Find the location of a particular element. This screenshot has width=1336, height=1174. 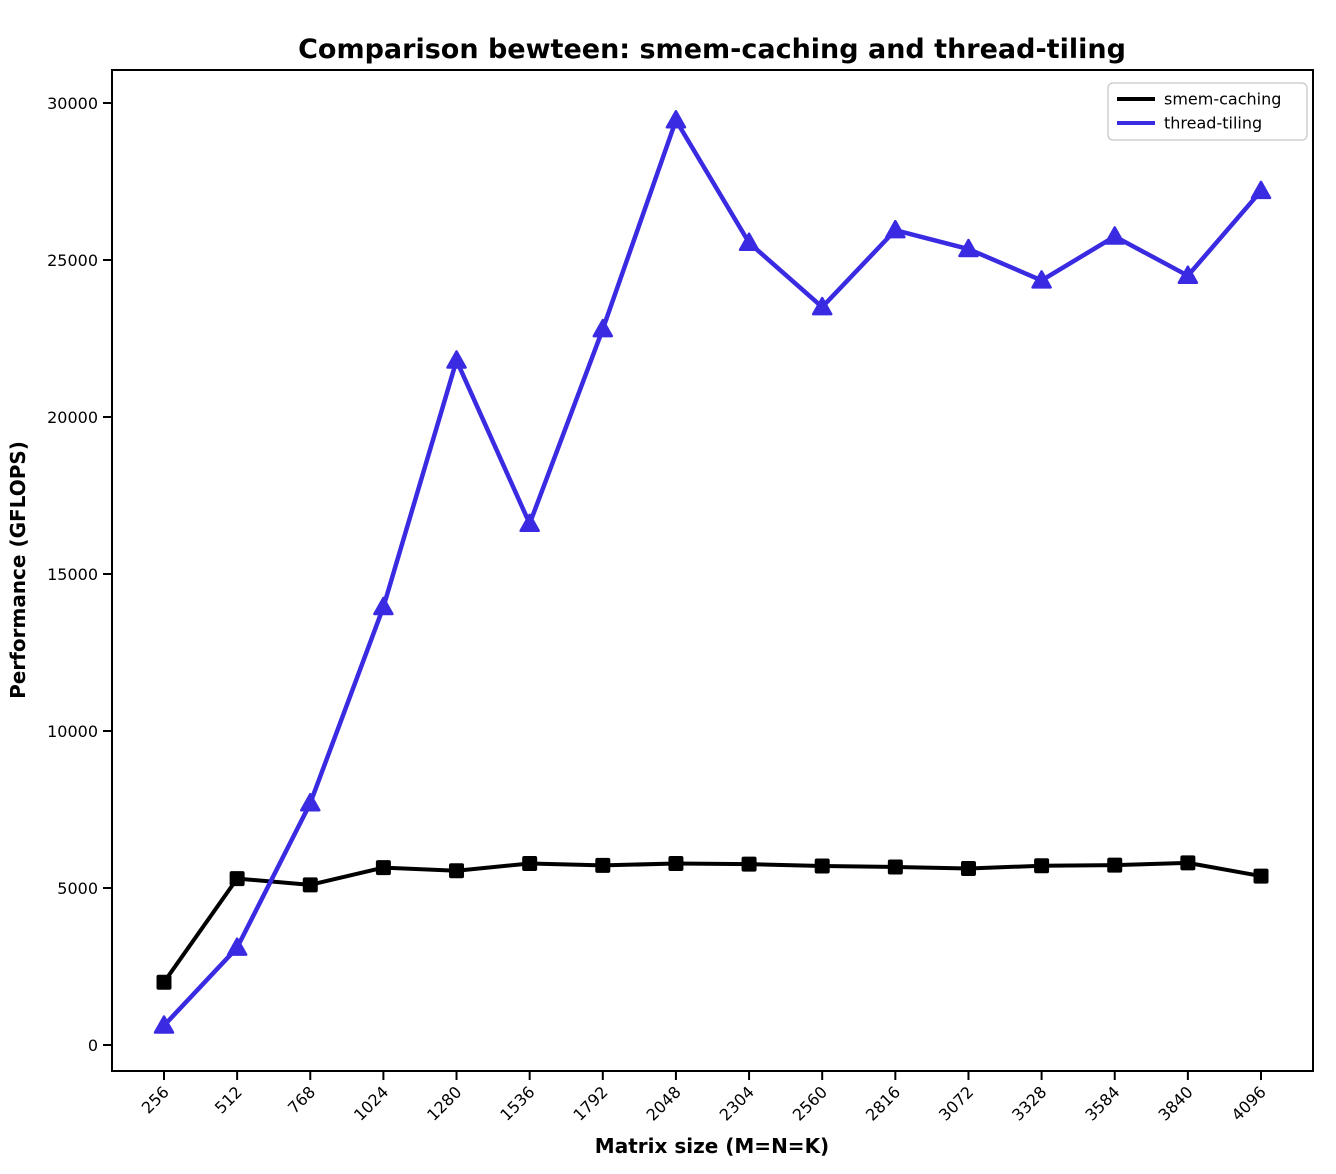

x-tick-label: 4096 is located at coordinates (1249, 1103).